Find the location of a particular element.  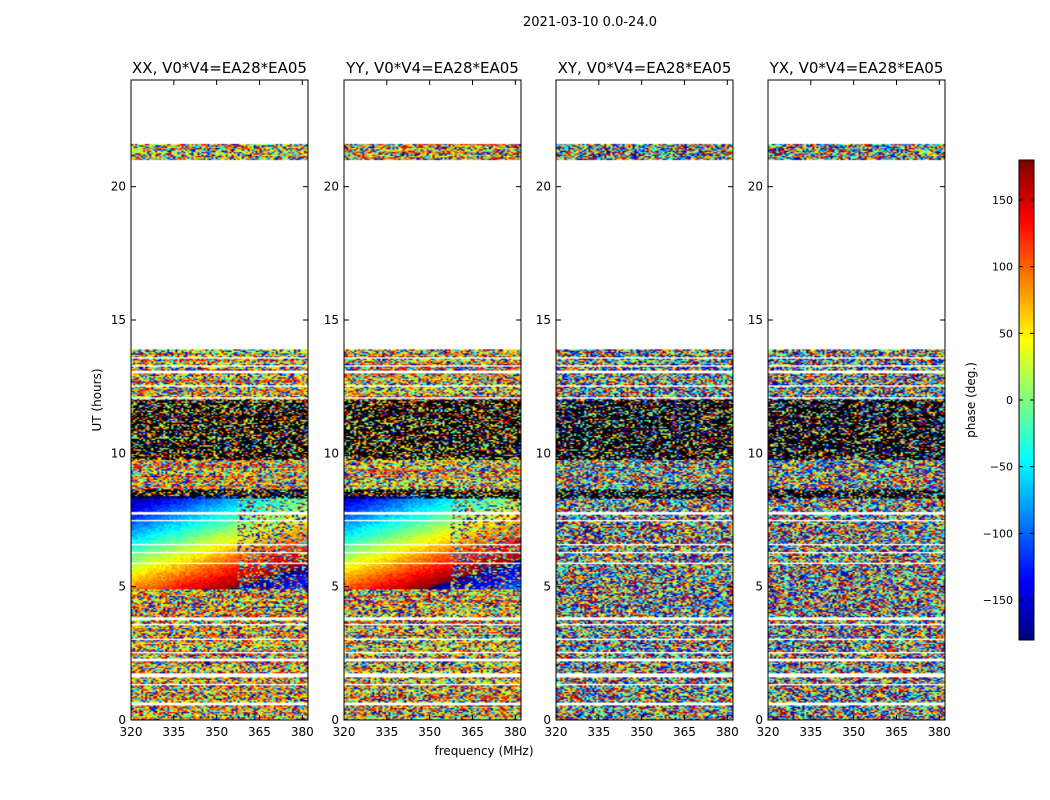

colorbar-tick-label: −50 is located at coordinates (1001, 467).